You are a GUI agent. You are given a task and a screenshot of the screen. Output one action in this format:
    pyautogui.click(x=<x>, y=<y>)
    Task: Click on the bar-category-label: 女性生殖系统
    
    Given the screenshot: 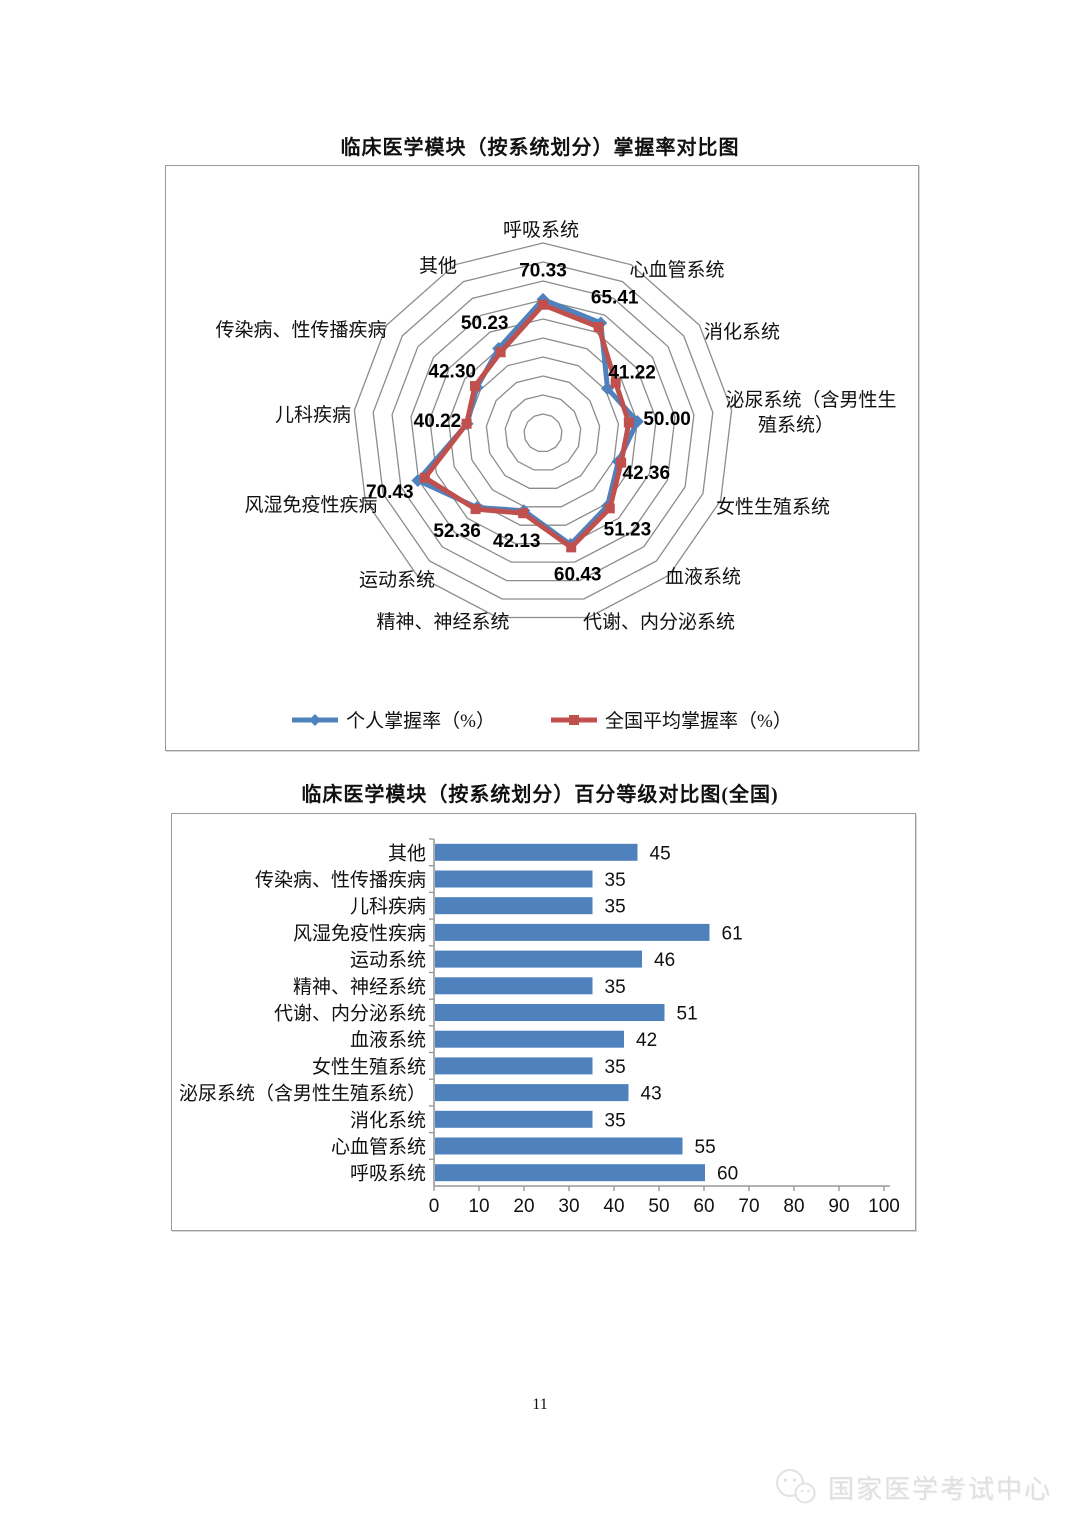 What is the action you would take?
    pyautogui.click(x=369, y=1067)
    